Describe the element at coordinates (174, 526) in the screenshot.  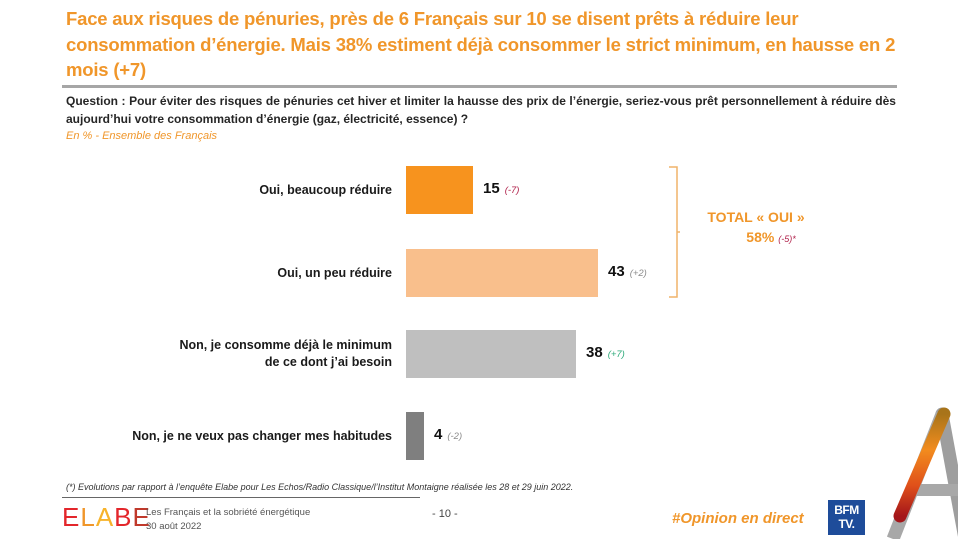
I see `study-date: 30 août 2022` at that location.